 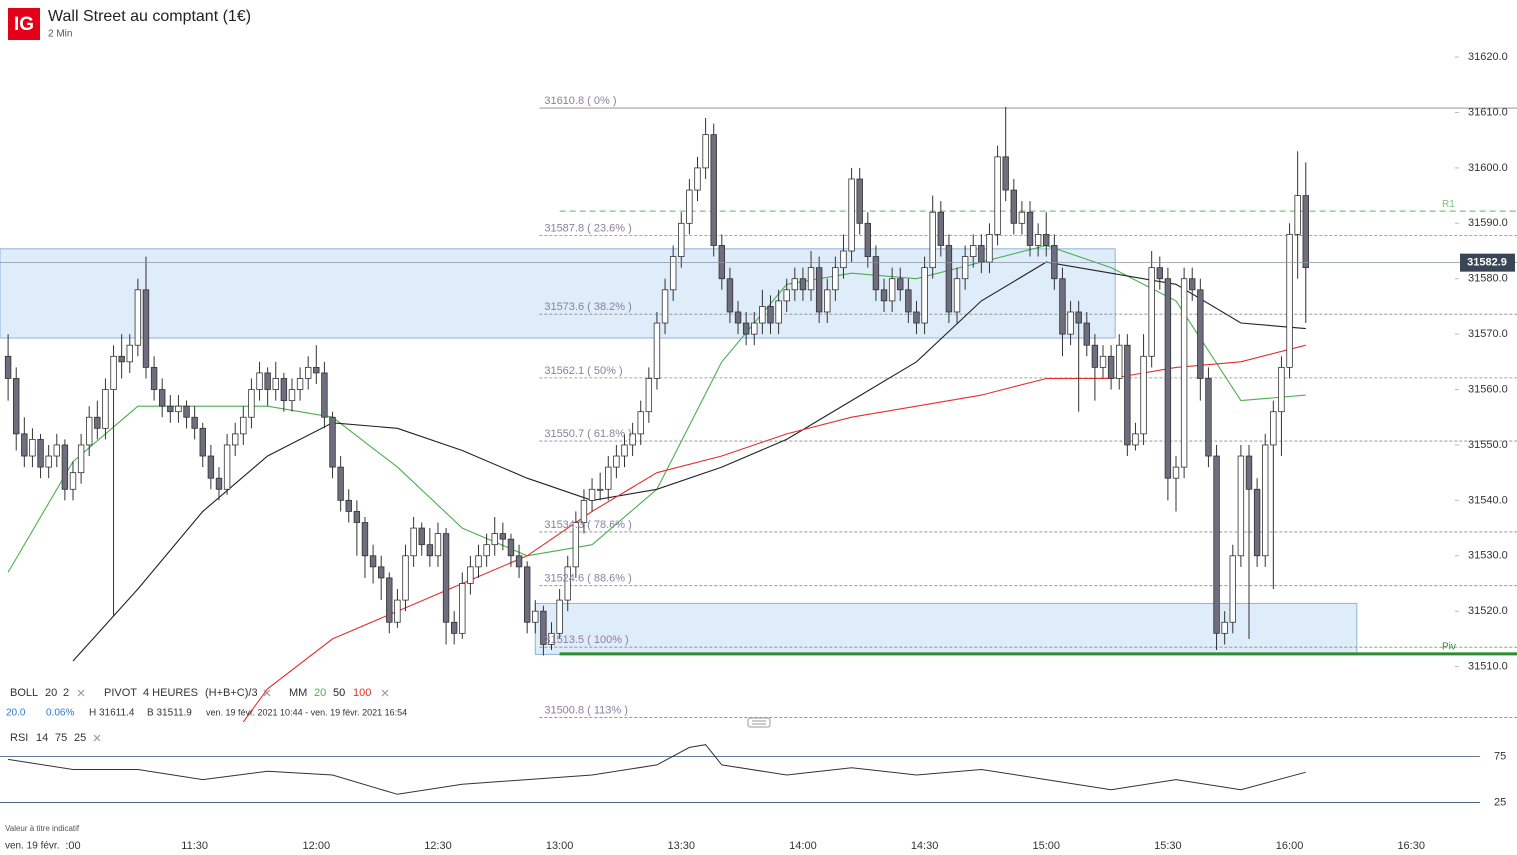 I want to click on rsi-tick-label: 25, so click(x=1500, y=802).